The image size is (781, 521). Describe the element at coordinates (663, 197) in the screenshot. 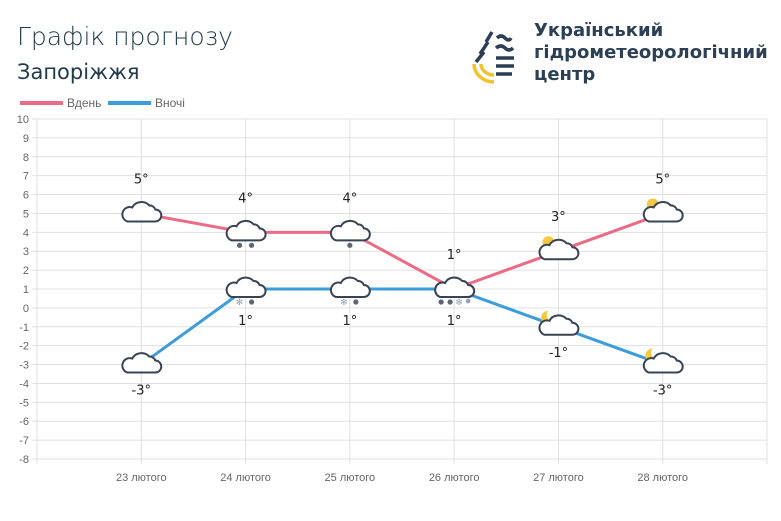

I see `point-day-5: 5°` at that location.